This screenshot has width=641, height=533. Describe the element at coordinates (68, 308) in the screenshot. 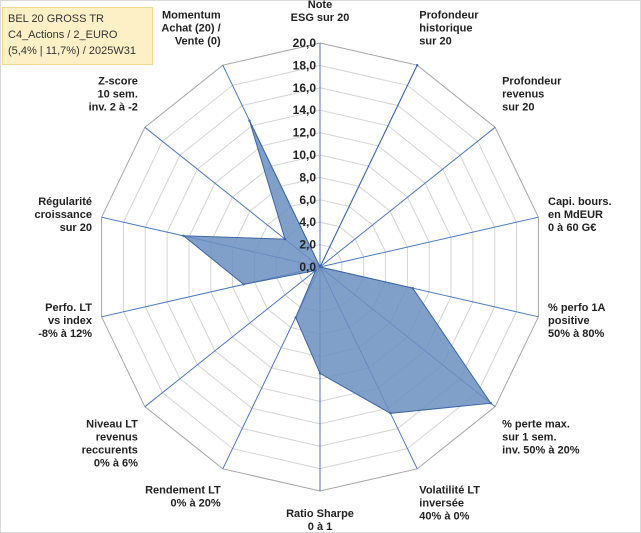

I see `axis-label-10-line-0: Perfo. LT` at that location.